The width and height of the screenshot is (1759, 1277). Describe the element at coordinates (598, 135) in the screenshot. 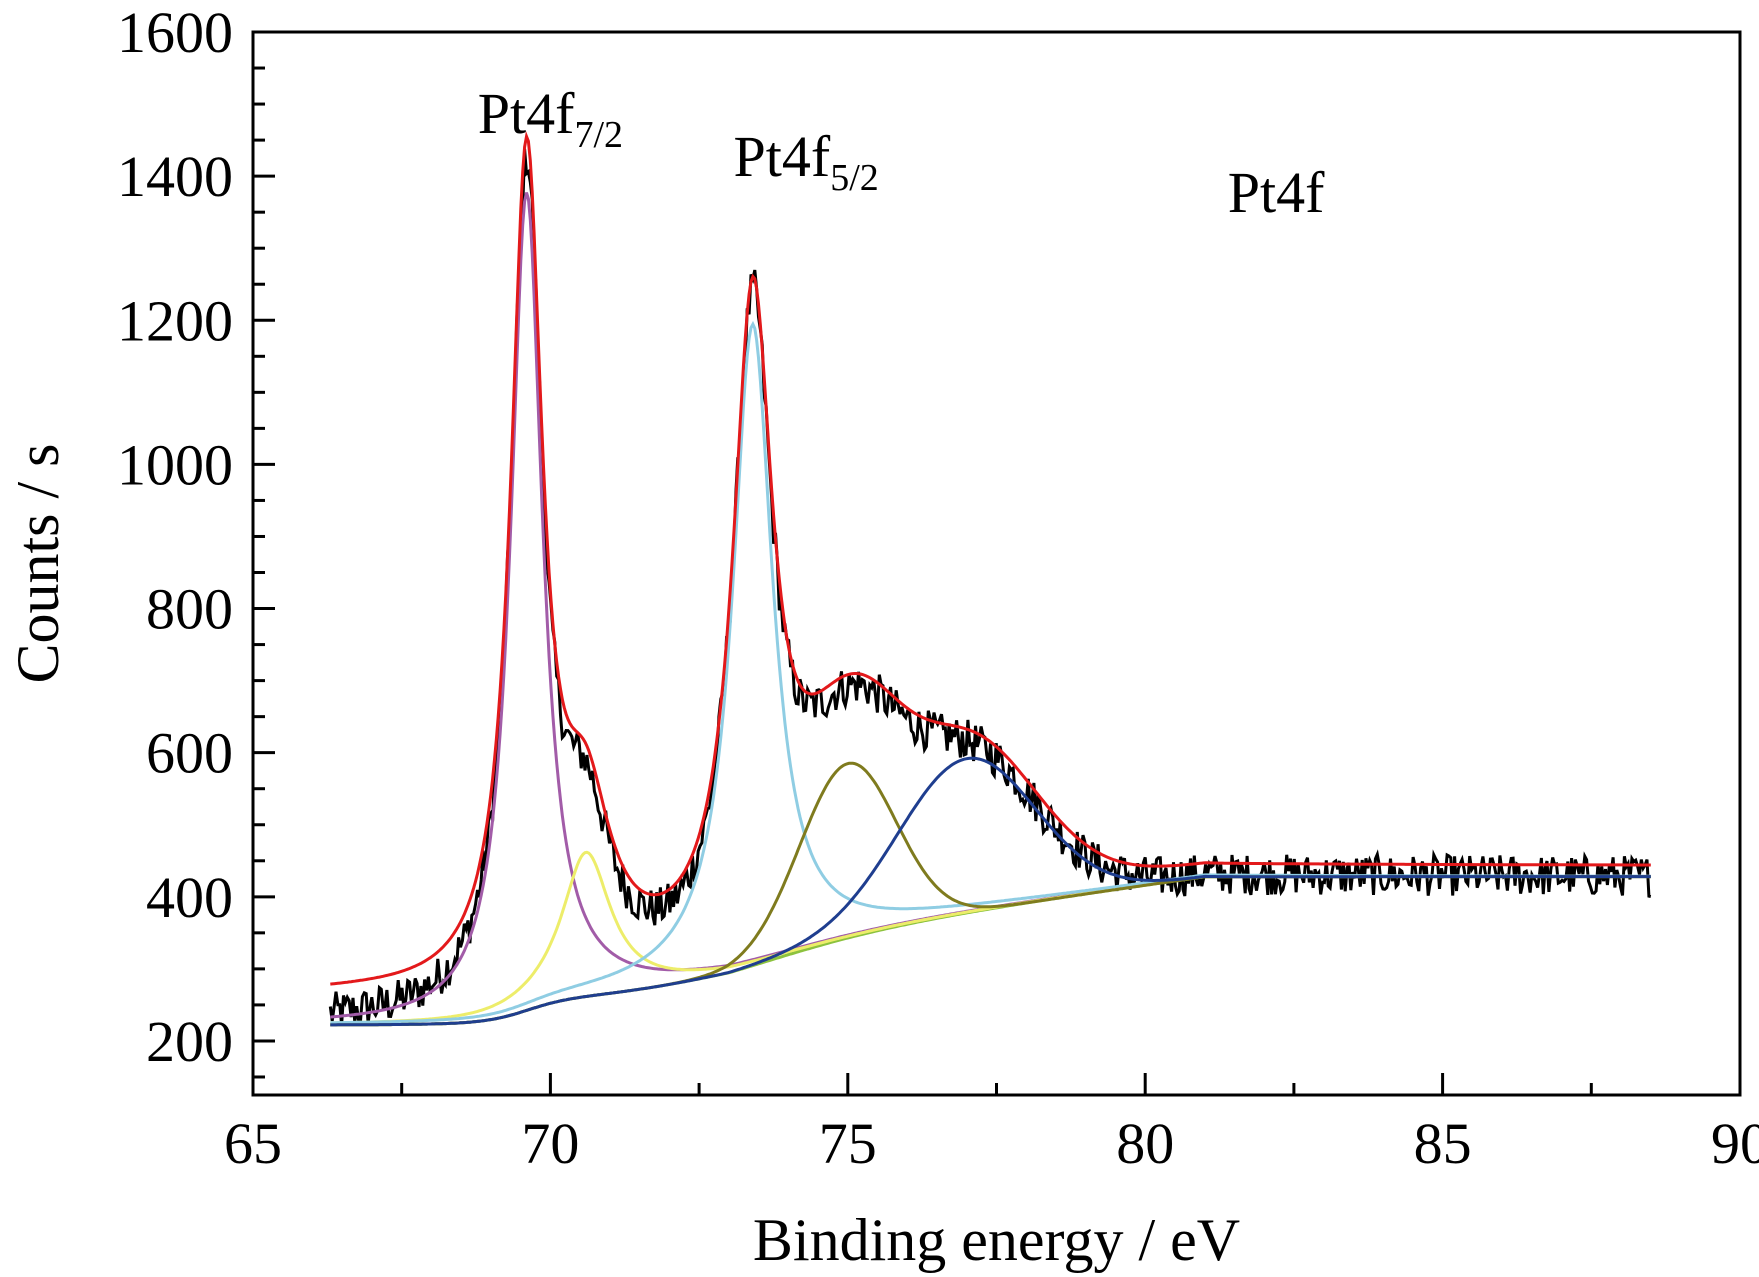

I see `peak-label-subscript: 7/2` at that location.